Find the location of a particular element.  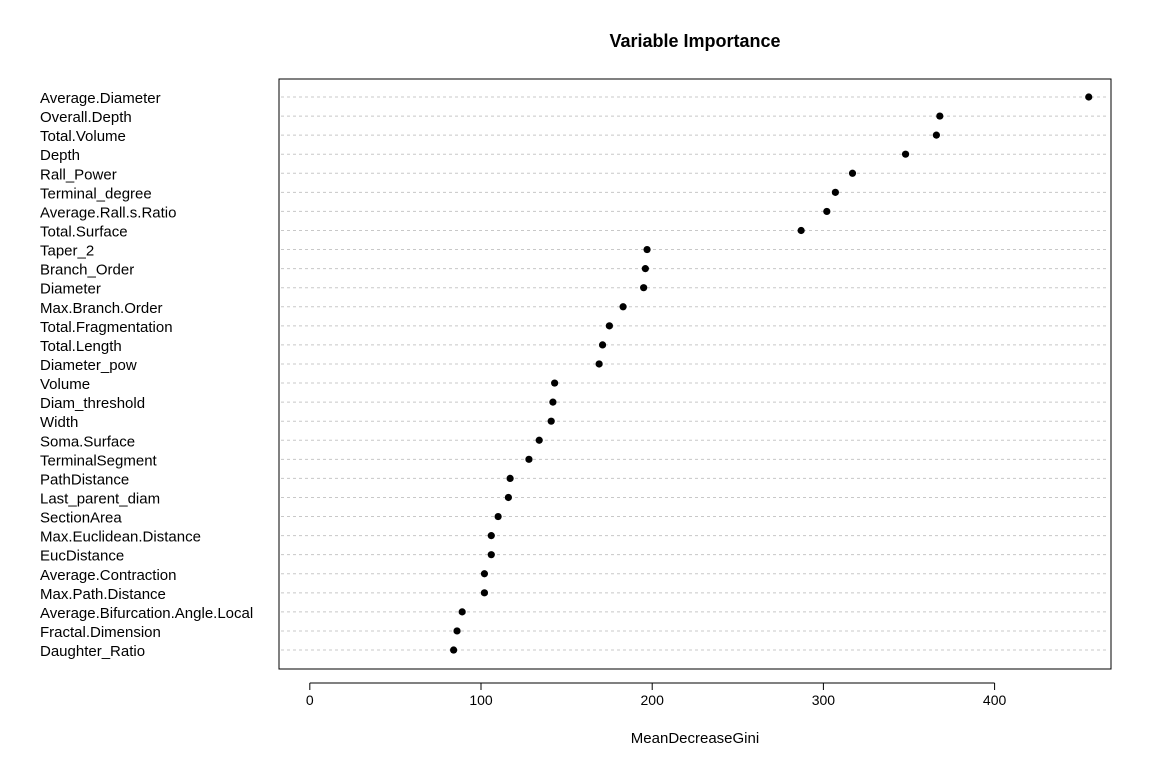

chart-title: Variable Importance is located at coordinates (694, 41).